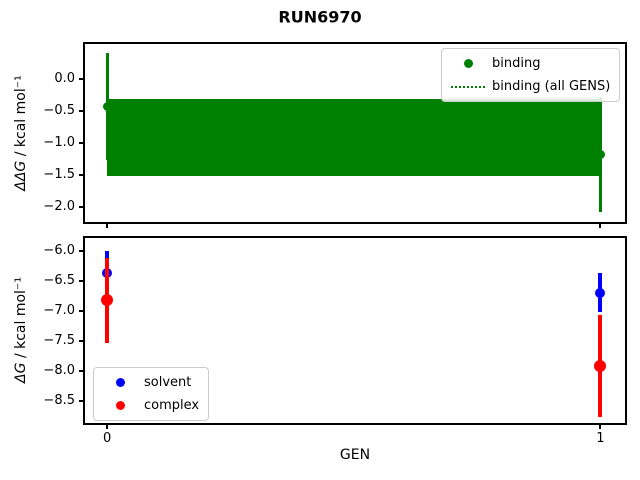 The width and height of the screenshot is (640, 480). Describe the element at coordinates (21, 320) in the screenshot. I see `bottom-y-axis-label-units: / kcal mol⁻¹` at that location.